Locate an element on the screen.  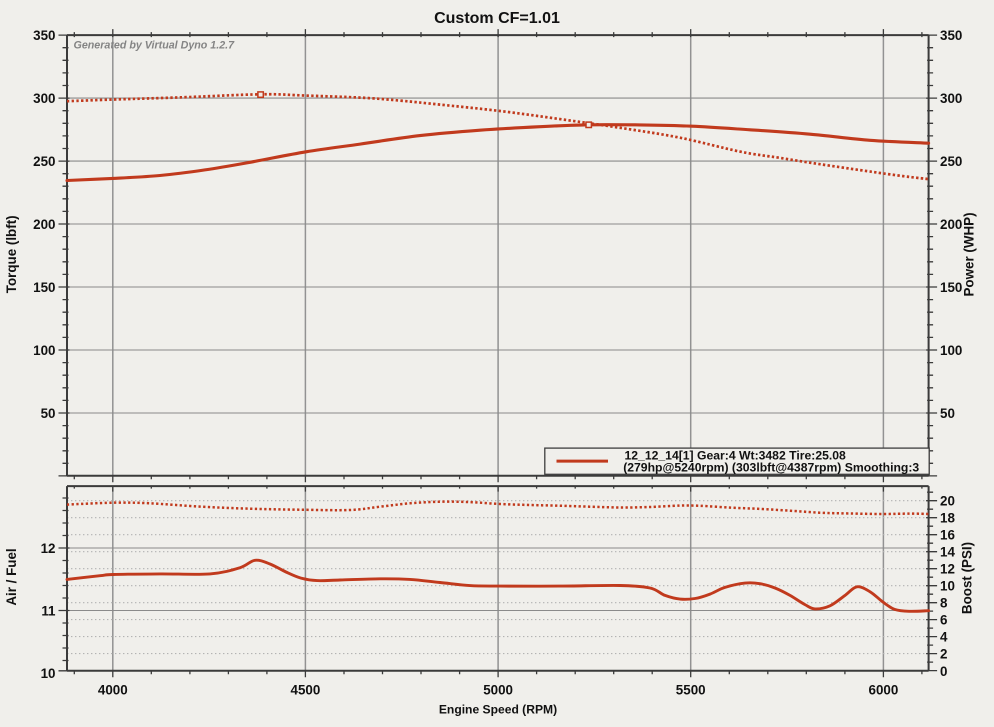
svg-text: 16 is located at coordinates (947, 535).